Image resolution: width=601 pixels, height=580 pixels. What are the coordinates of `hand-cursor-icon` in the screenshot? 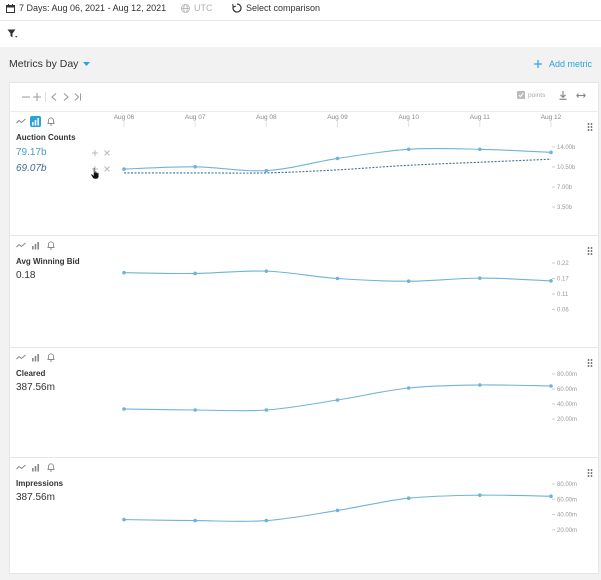 It's located at (95, 173).